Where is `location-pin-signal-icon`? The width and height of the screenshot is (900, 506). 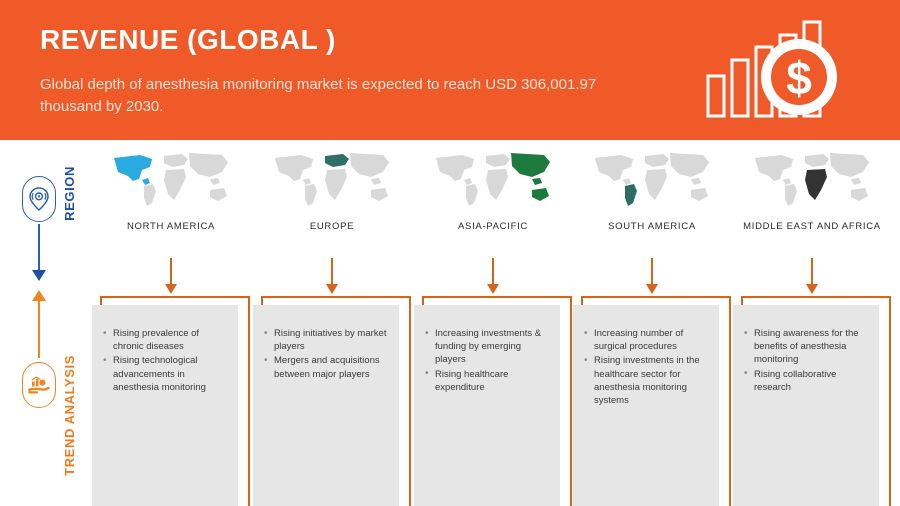 location-pin-signal-icon is located at coordinates (39, 199).